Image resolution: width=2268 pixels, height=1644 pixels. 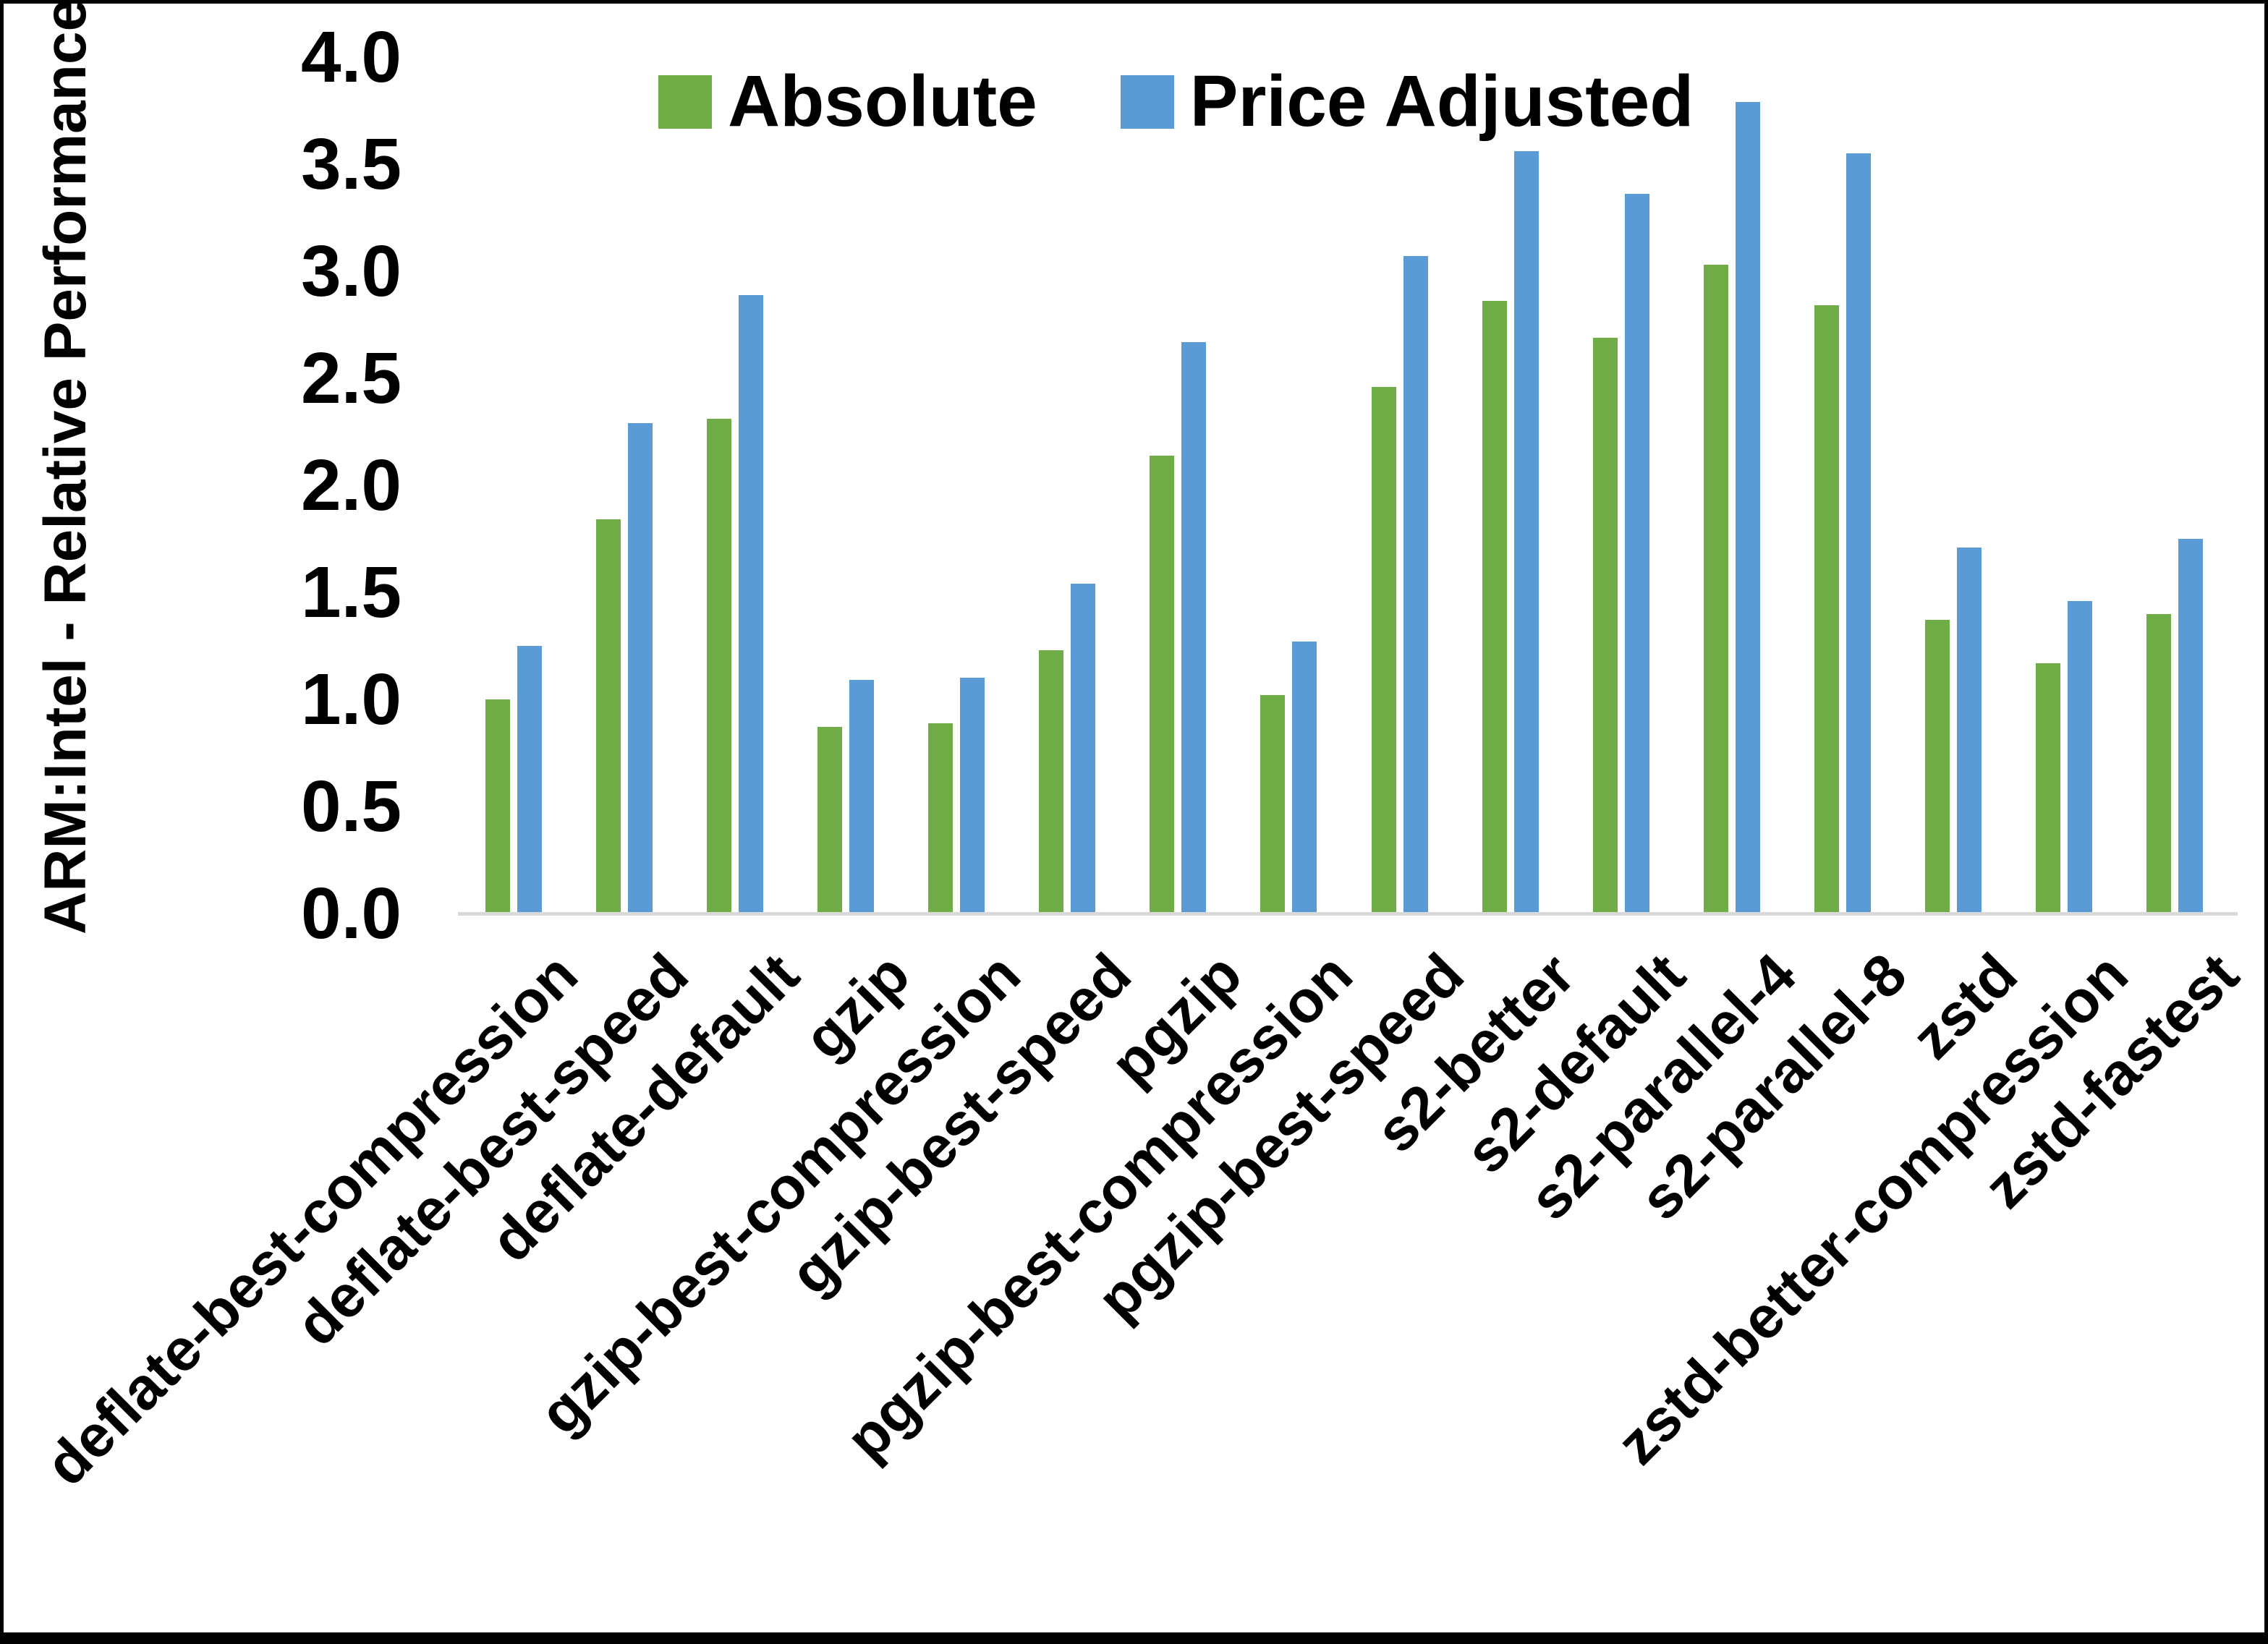 What do you see at coordinates (1051, 781) in the screenshot?
I see `bar-absolute-gzip-best-speed` at bounding box center [1051, 781].